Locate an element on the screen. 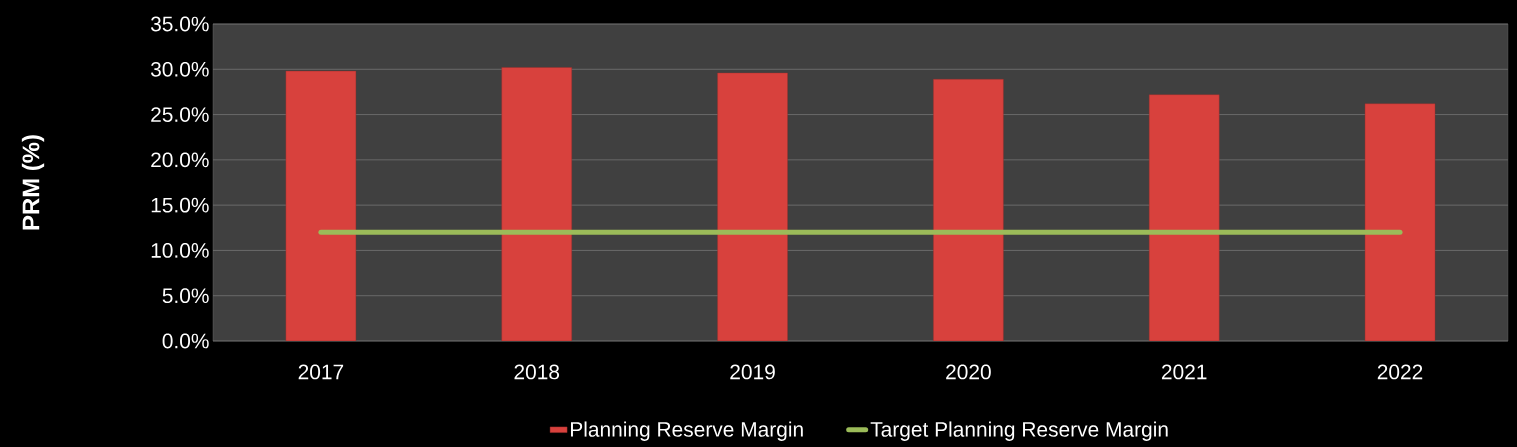 The height and width of the screenshot is (447, 1517). y-tick-label: 35.0% is located at coordinates (179, 24).